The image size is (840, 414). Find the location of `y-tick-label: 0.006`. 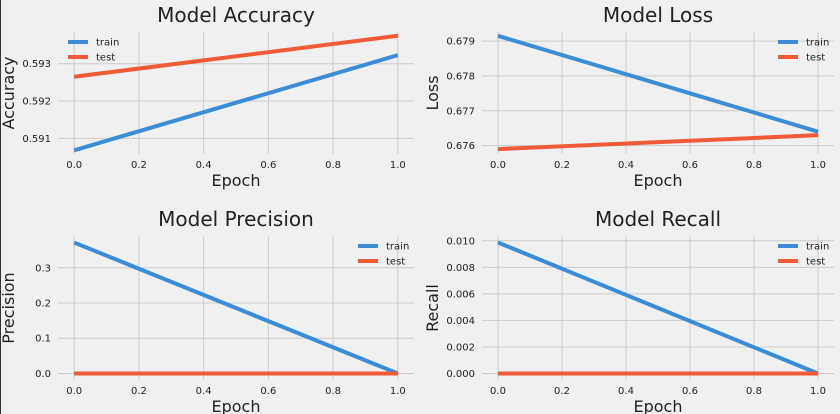

y-tick-label: 0.006 is located at coordinates (460, 294).